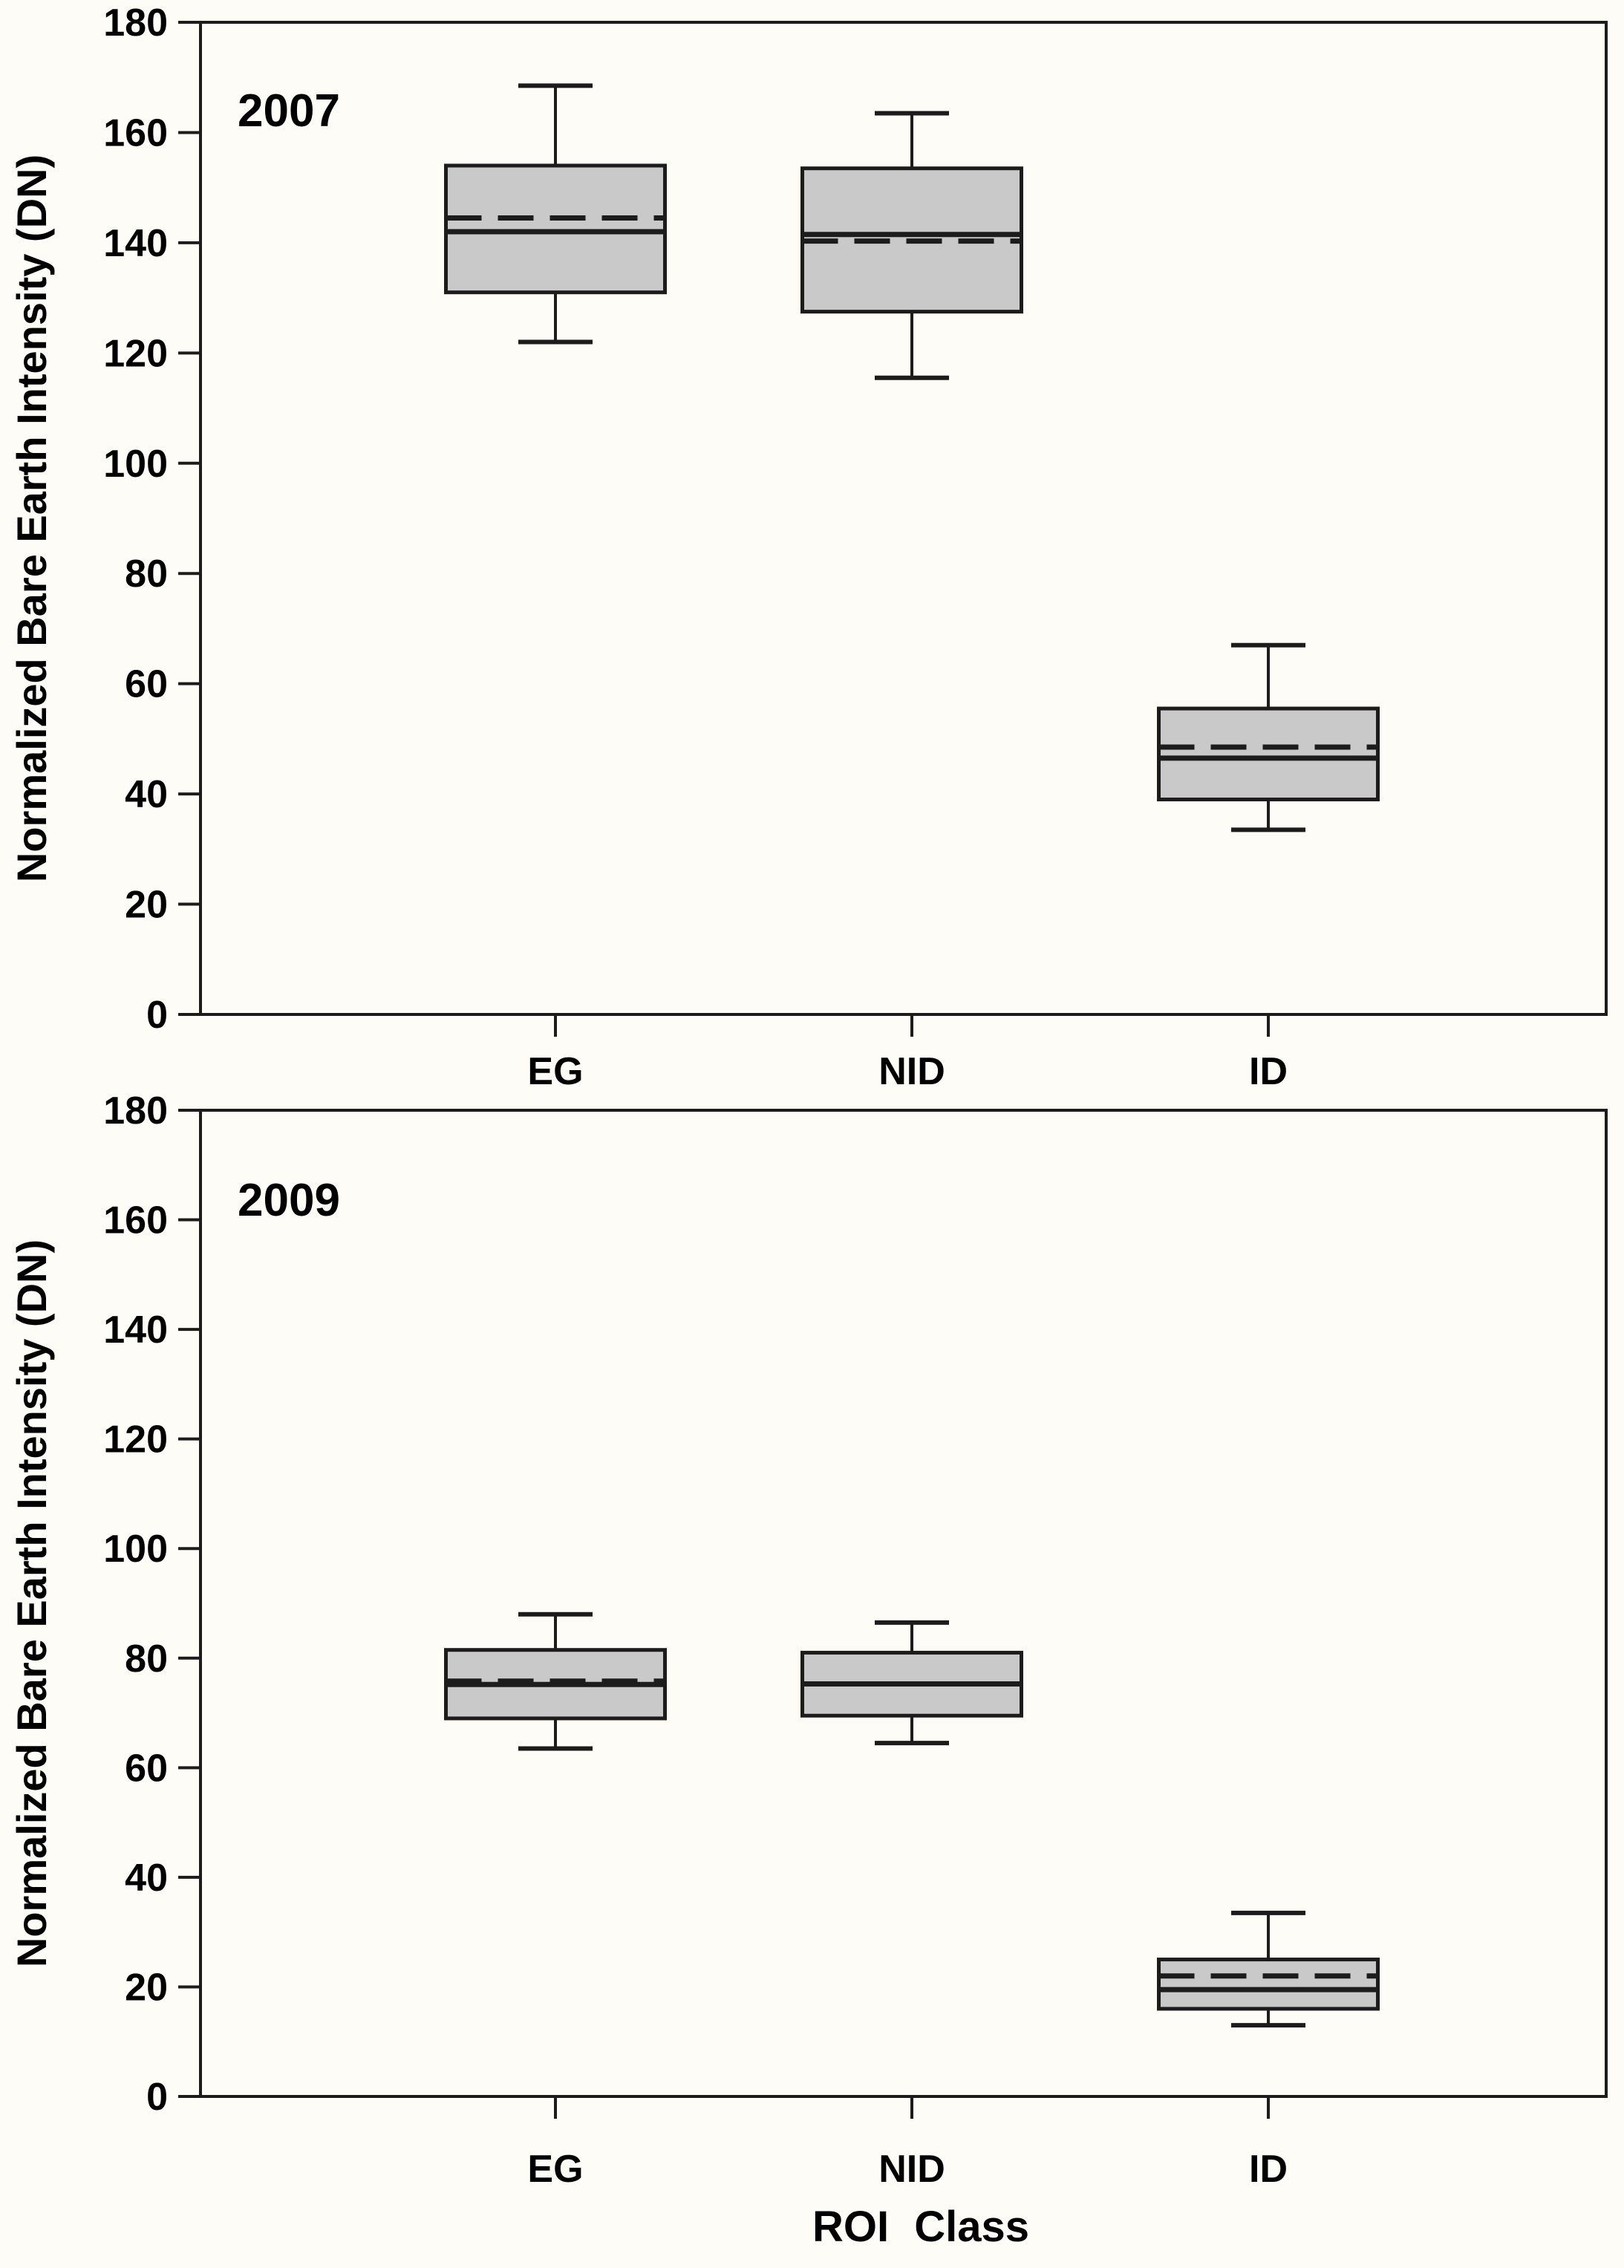  Describe the element at coordinates (147, 1878) in the screenshot. I see `y-tick-label-2009-40: 40` at that location.